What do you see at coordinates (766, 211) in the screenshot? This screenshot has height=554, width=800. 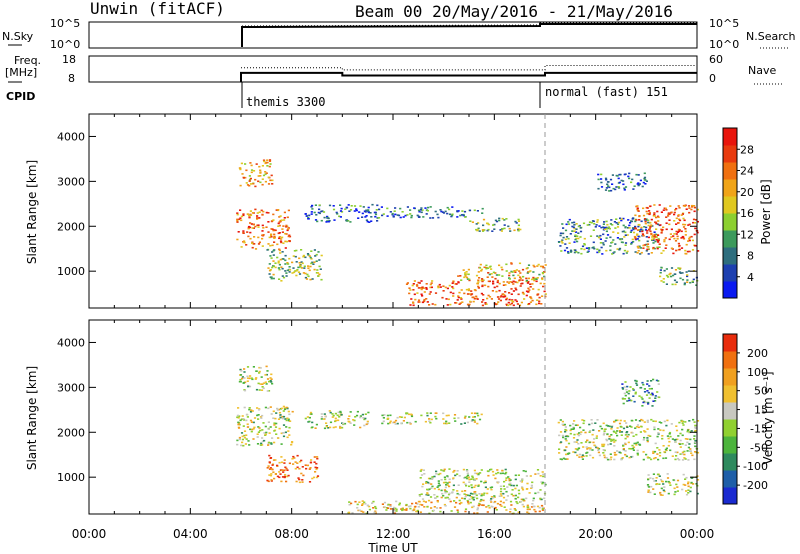 I see `power-colorbar-label: Power [dB]` at bounding box center [766, 211].